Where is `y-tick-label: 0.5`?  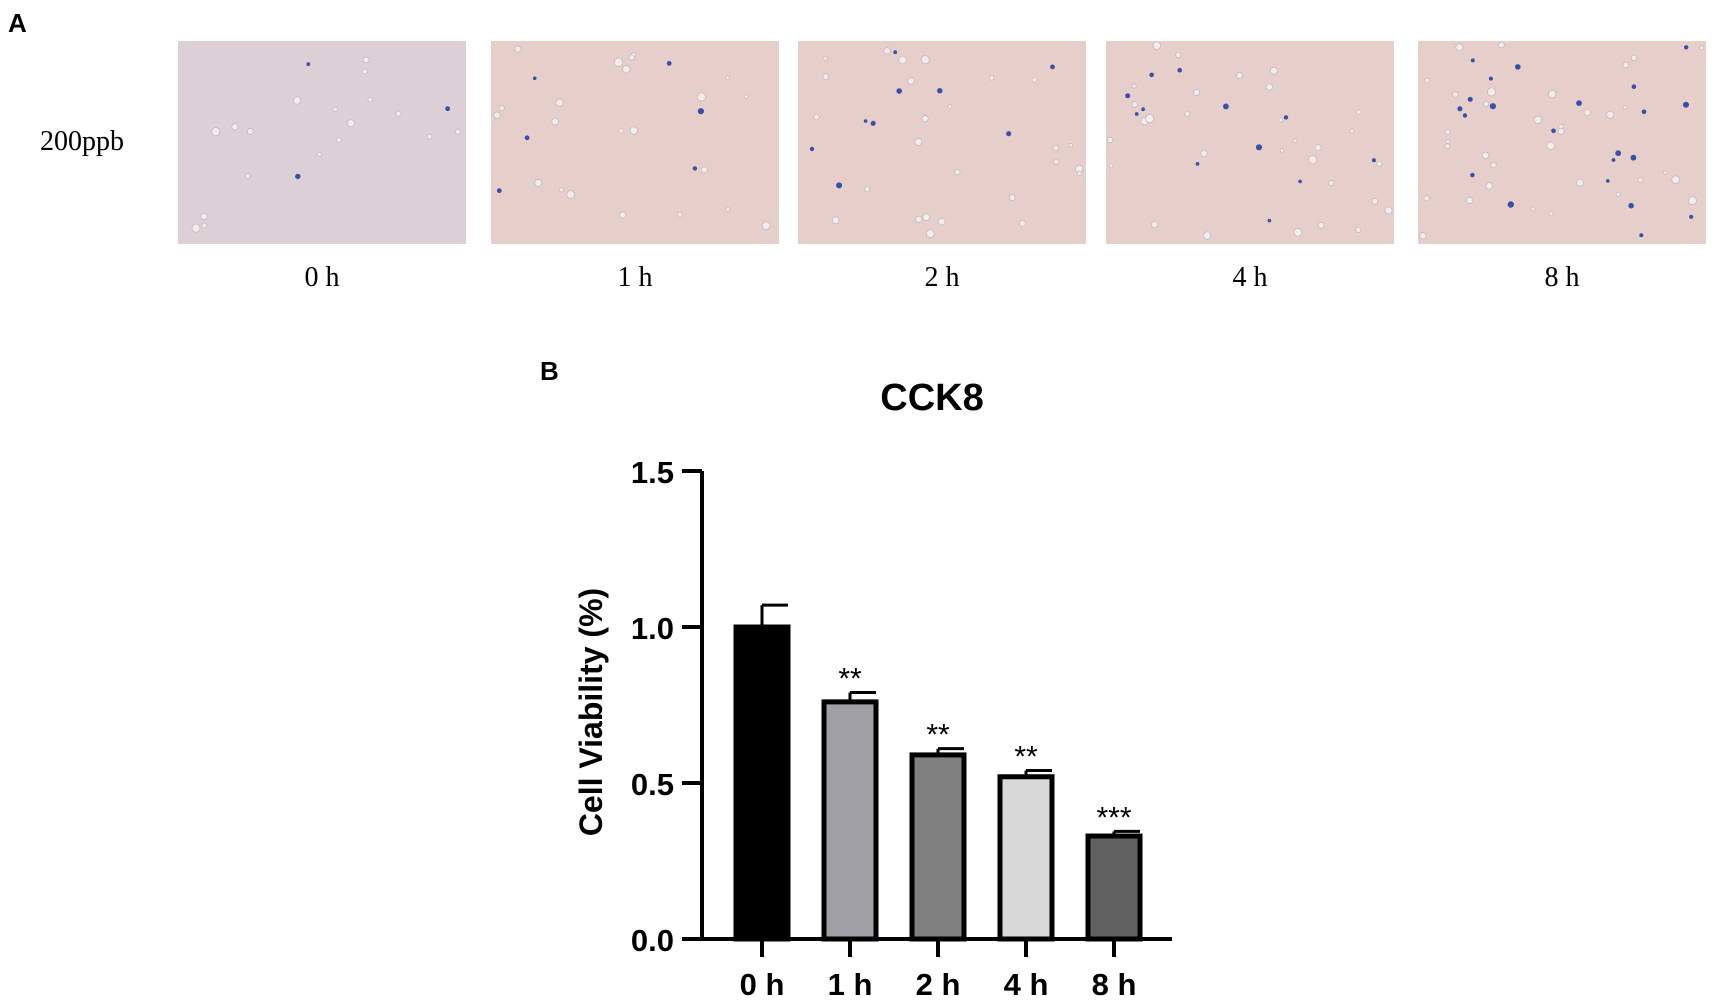
y-tick-label: 0.5 is located at coordinates (652, 784).